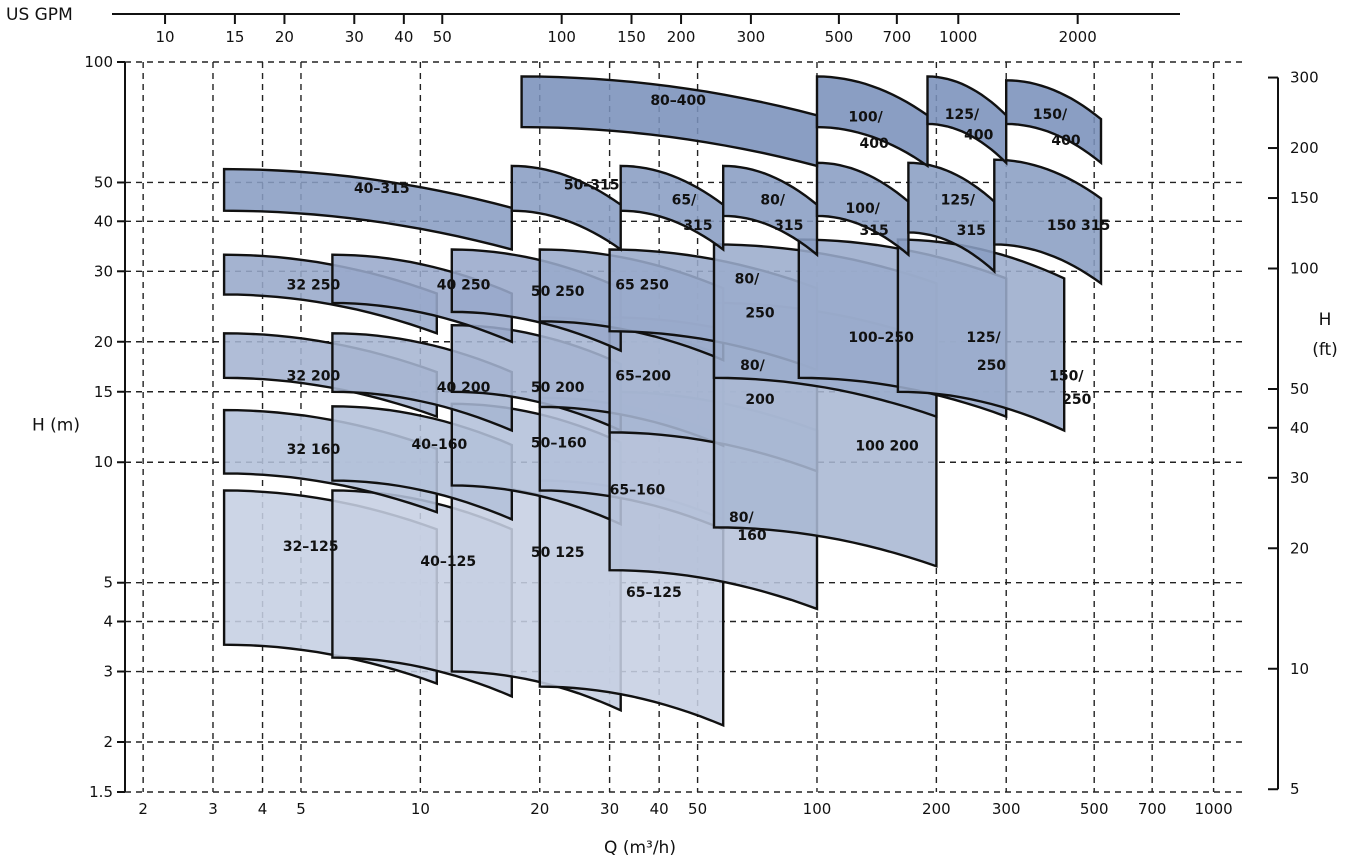 Image resolution: width=1359 pixels, height=863 pixels. Describe the element at coordinates (1006, 809) in the screenshot. I see `x-tick-label: 300` at that location.